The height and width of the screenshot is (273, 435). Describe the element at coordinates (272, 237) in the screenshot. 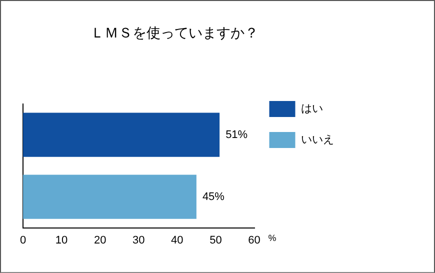

I see `x-axis-title: %` at that location.